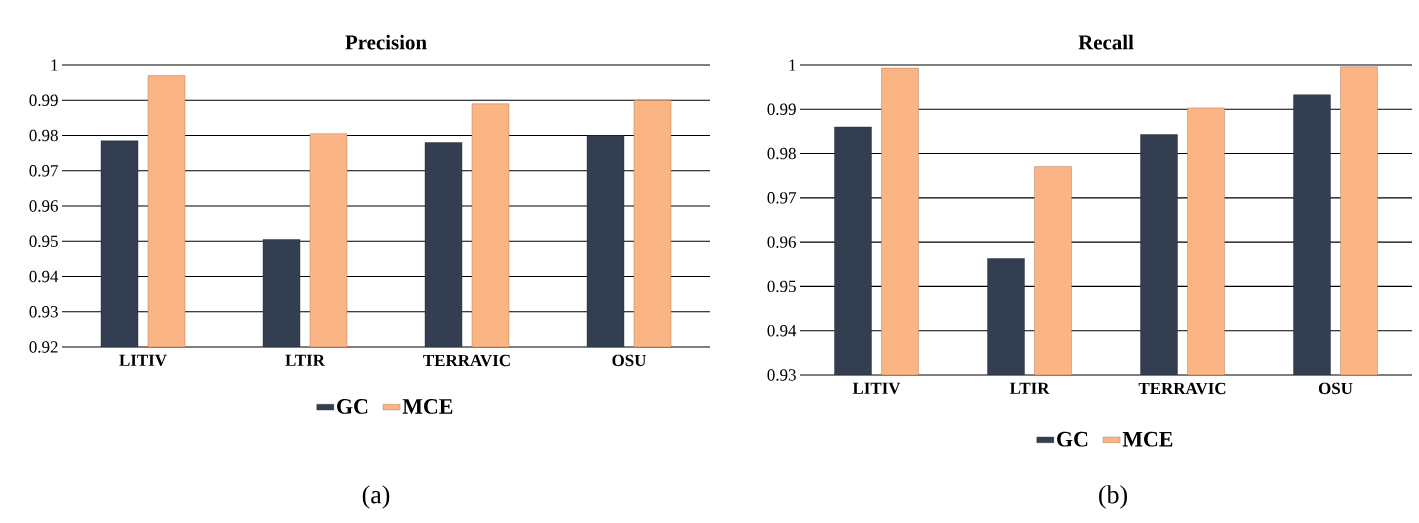  I want to click on chart-title: Precision, so click(386, 42).